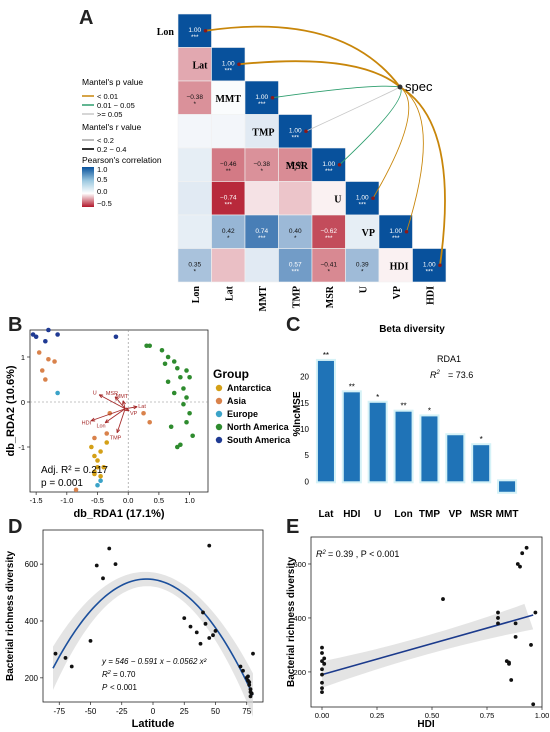 The image size is (550, 732). Describe the element at coordinates (507, 514) in the screenshot. I see `panel-c-category-label: MMT` at that location.